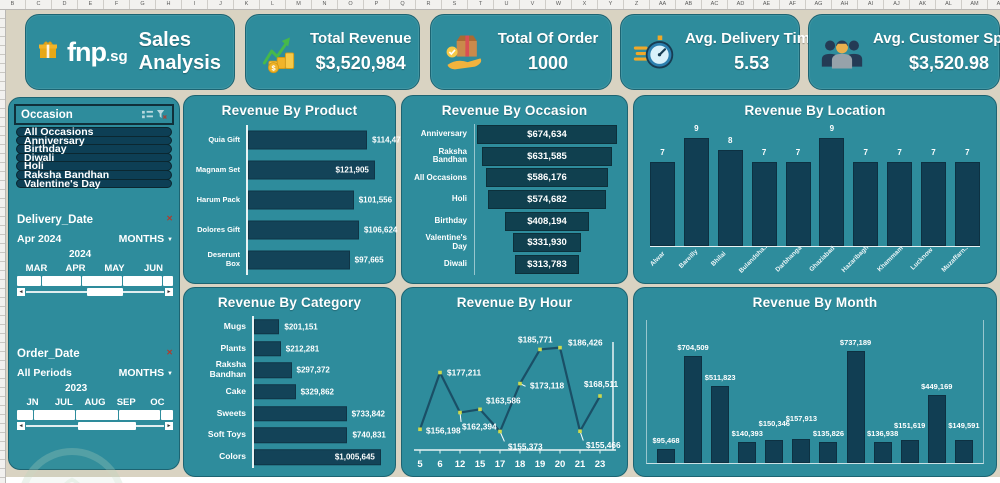  What do you see at coordinates (730, 140) in the screenshot?
I see `value-label: 8` at bounding box center [730, 140].